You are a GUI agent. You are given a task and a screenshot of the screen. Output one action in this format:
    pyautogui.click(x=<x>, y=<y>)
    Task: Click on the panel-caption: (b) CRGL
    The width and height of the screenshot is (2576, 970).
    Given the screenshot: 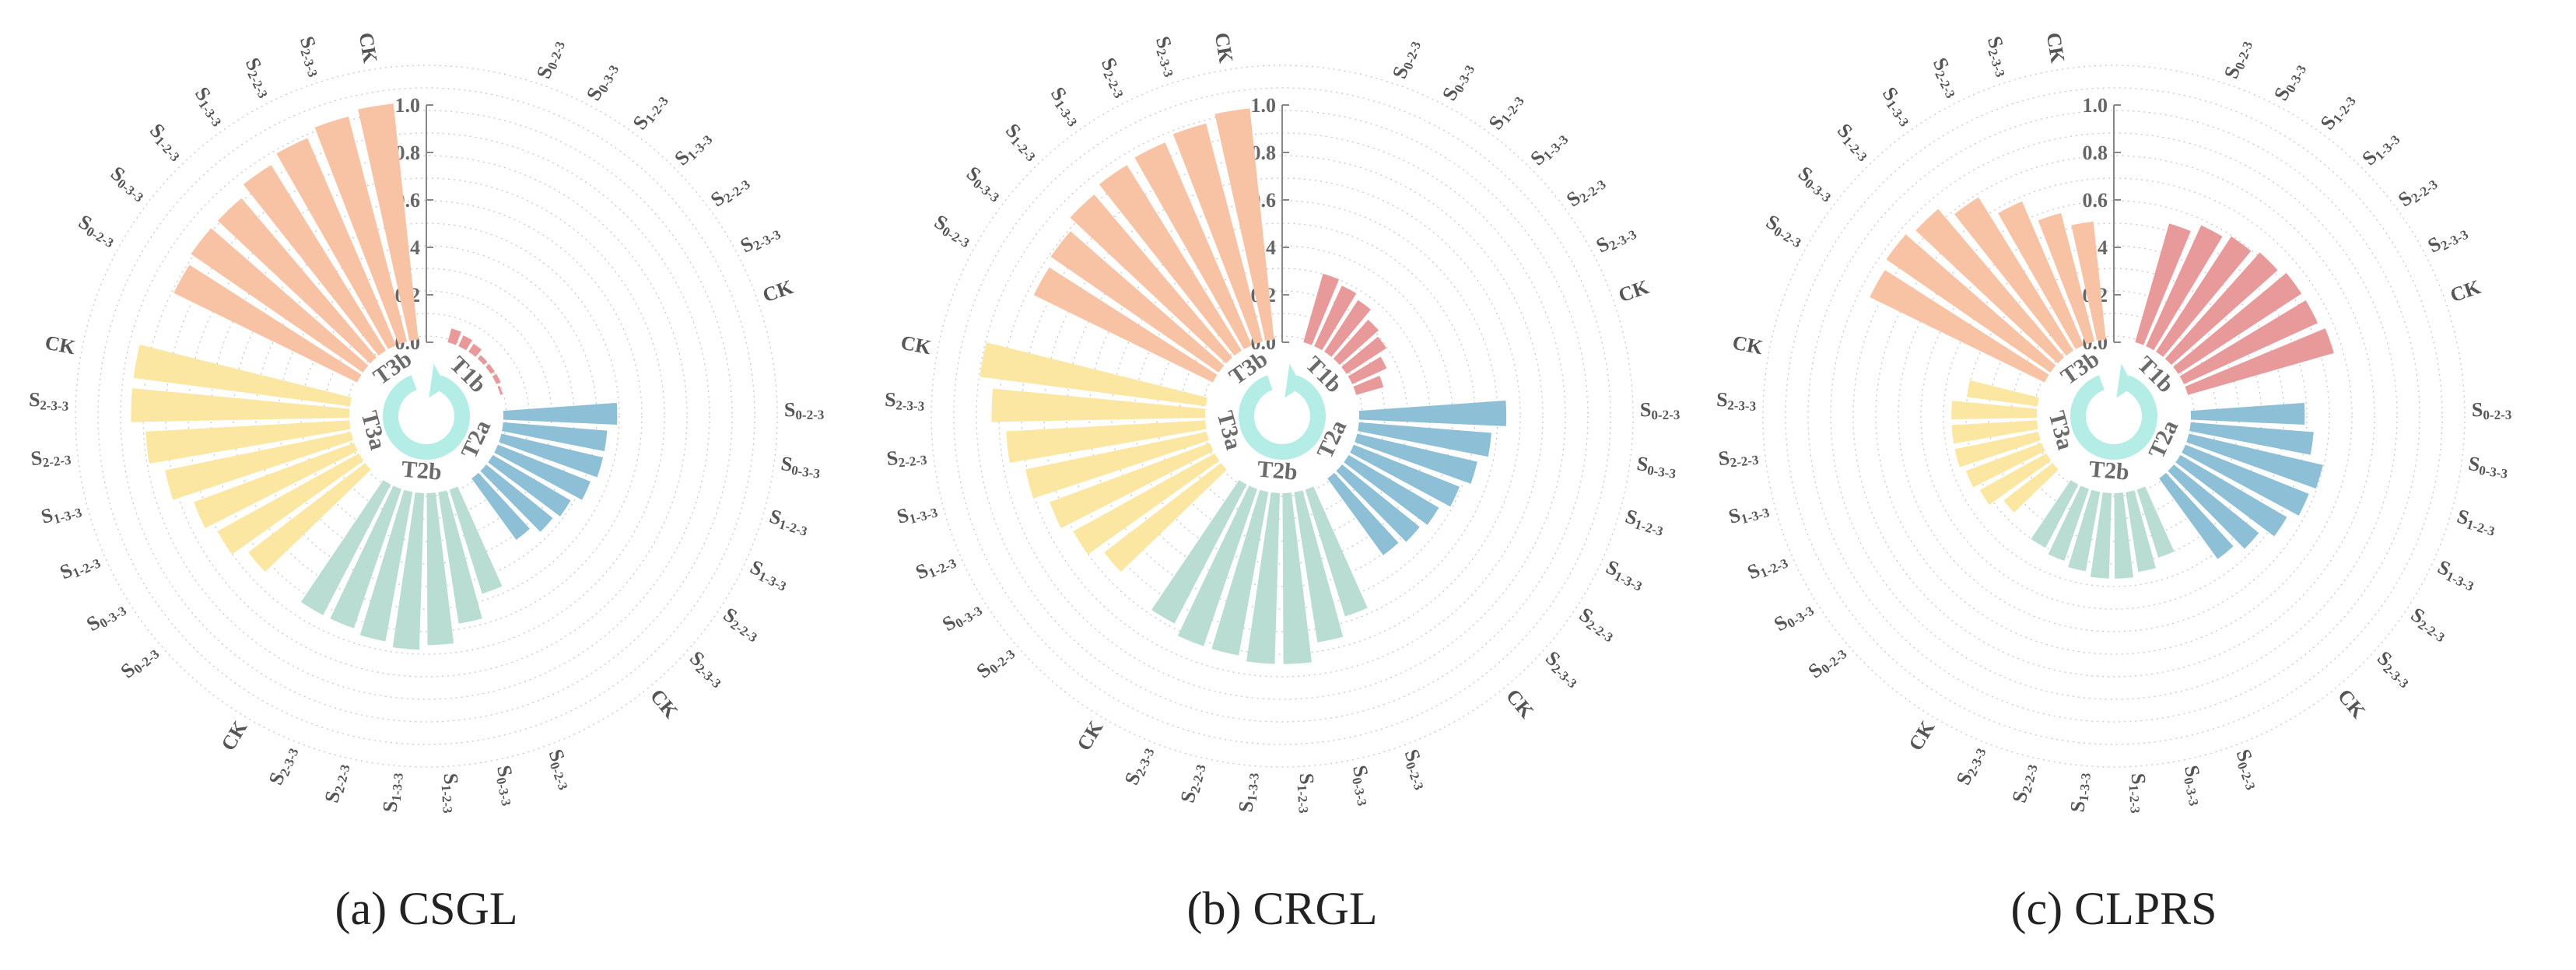 What is the action you would take?
    pyautogui.click(x=1282, y=908)
    